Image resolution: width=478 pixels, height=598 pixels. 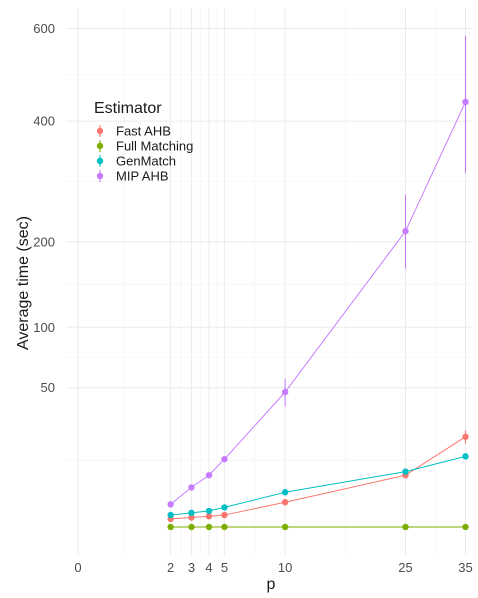 I want to click on y-tick-label: 400, so click(x=44, y=121).